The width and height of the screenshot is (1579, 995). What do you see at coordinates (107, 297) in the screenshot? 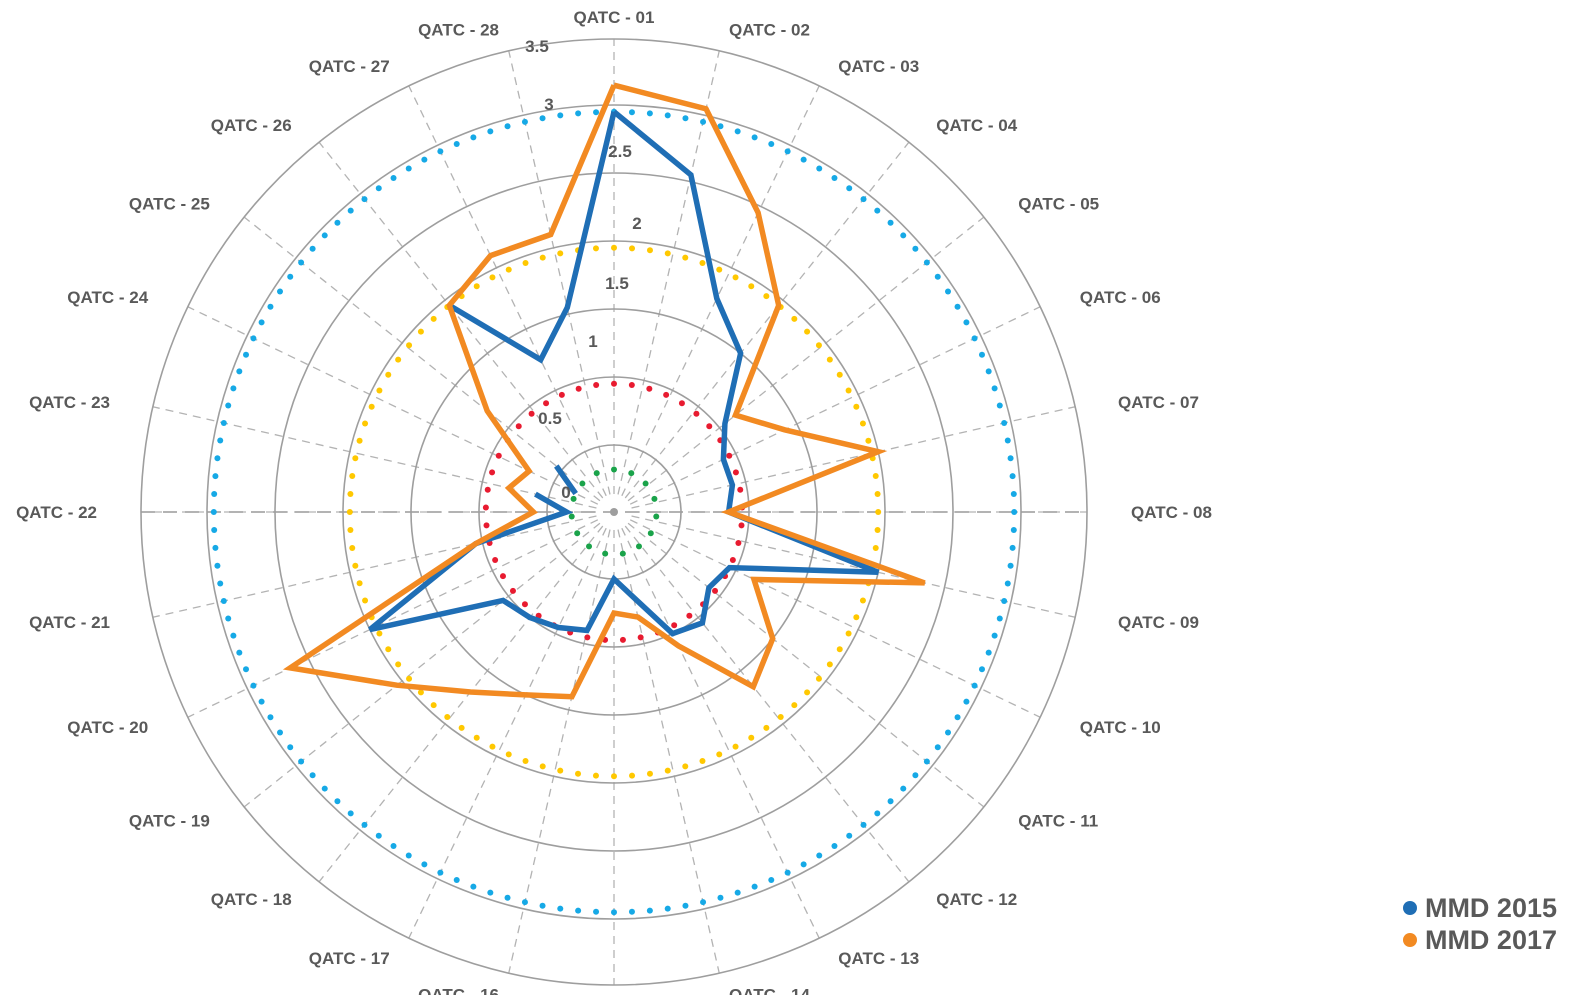
I see `category-label-24: QATC - 24` at bounding box center [107, 297].